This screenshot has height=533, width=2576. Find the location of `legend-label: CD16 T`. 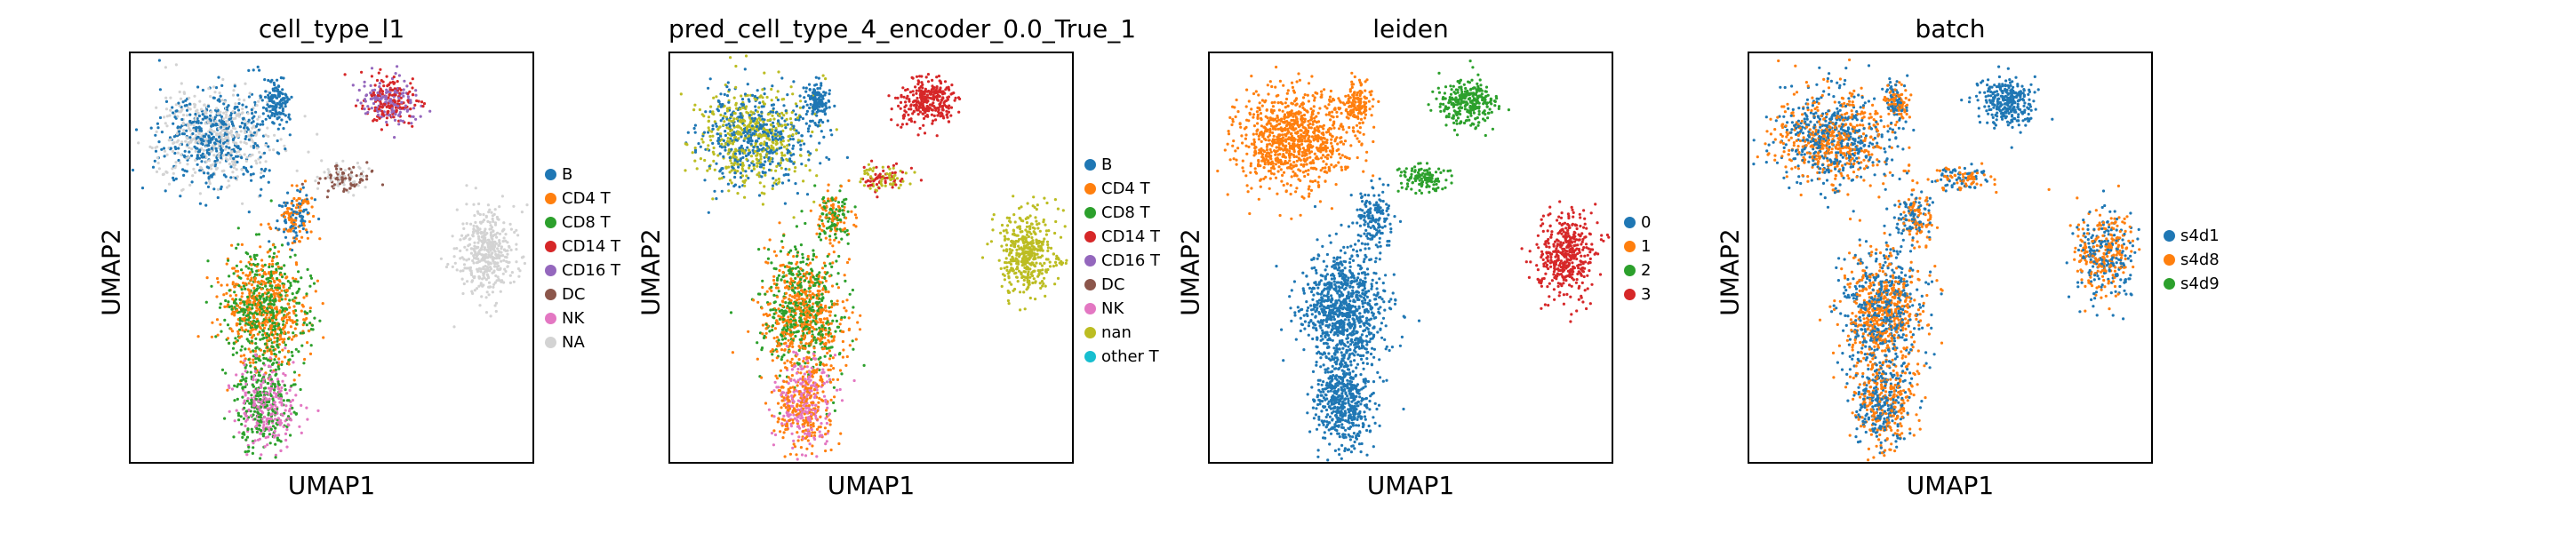

legend-label: CD16 T is located at coordinates (591, 270).